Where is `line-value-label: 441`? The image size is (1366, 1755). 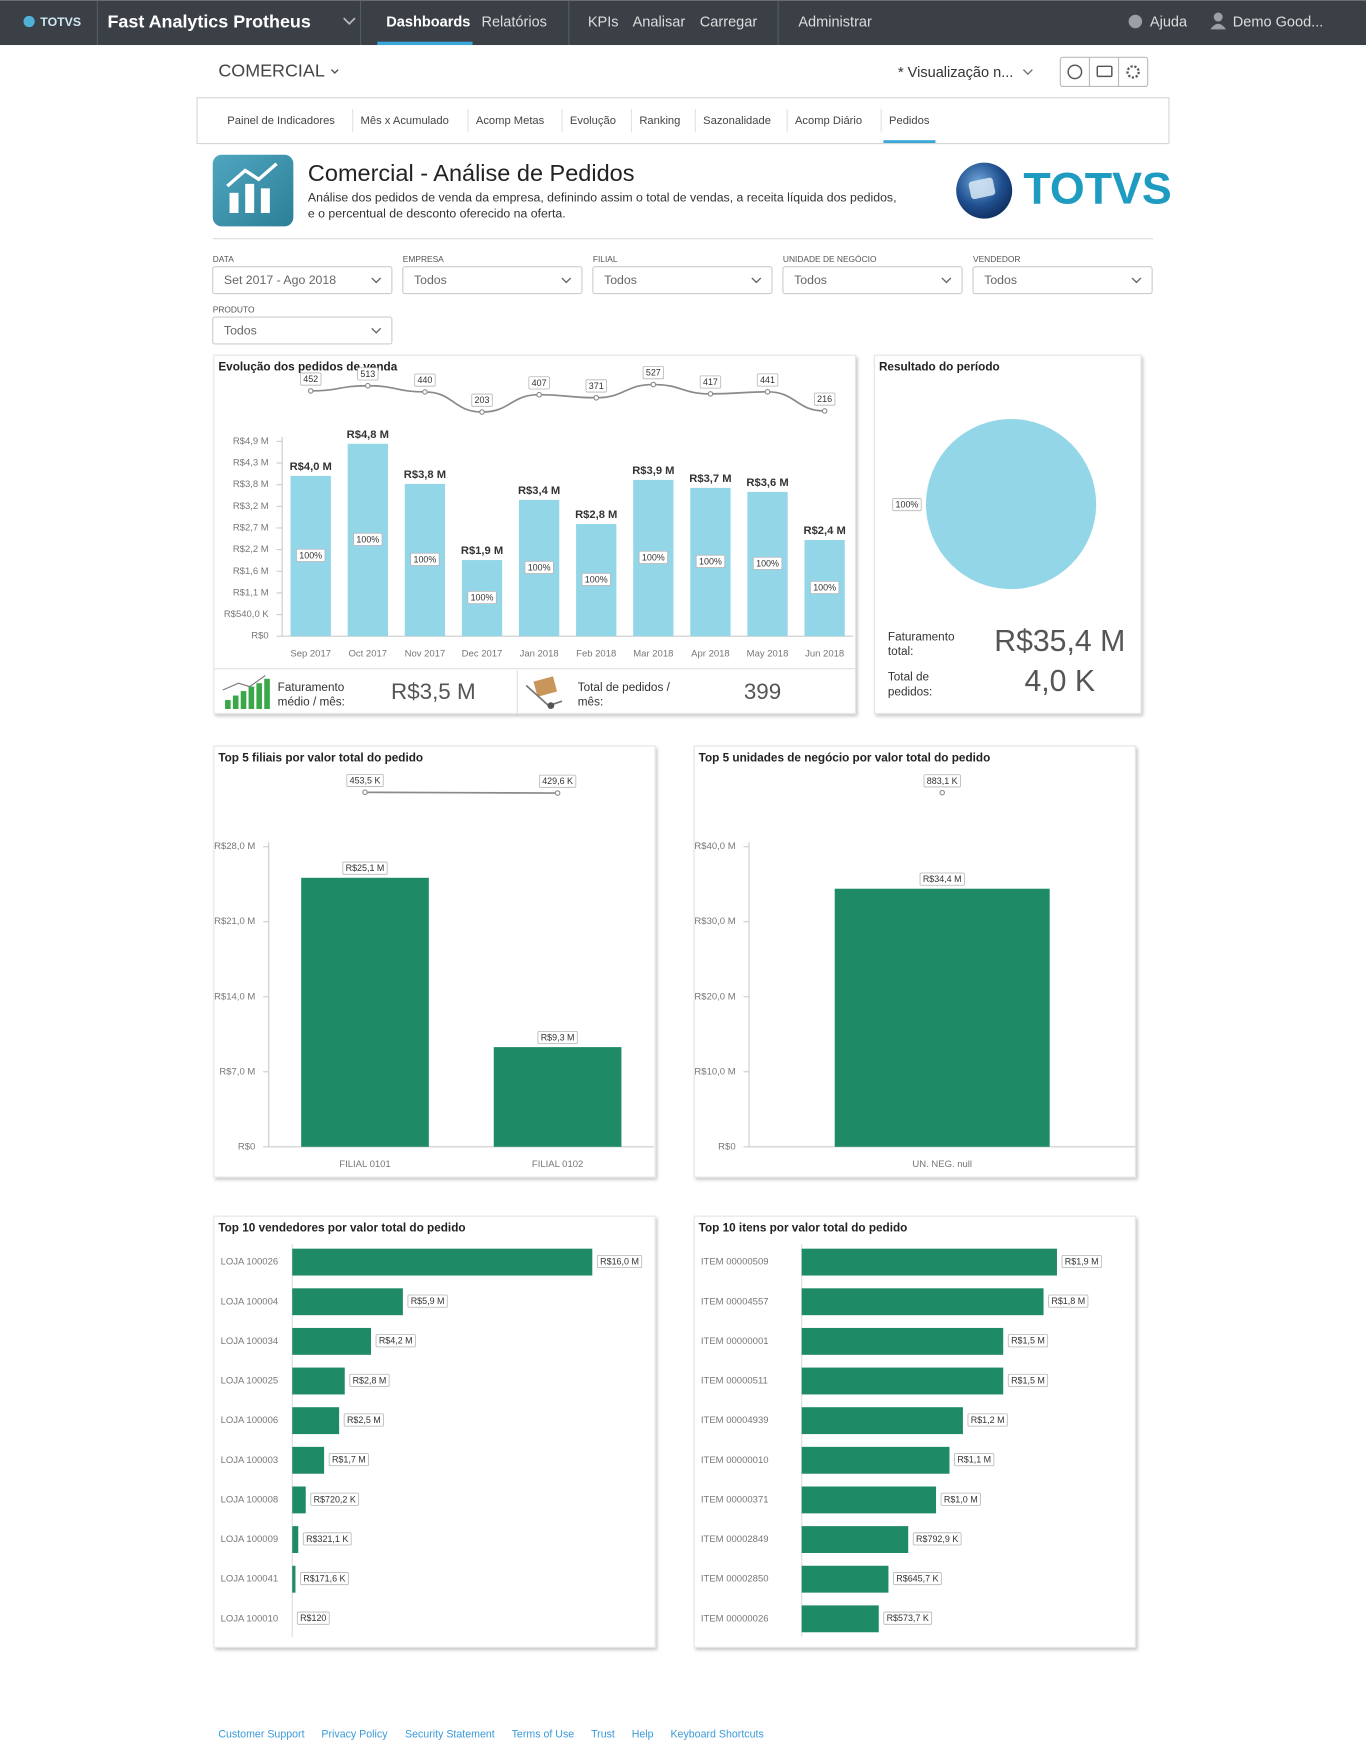 line-value-label: 441 is located at coordinates (767, 380).